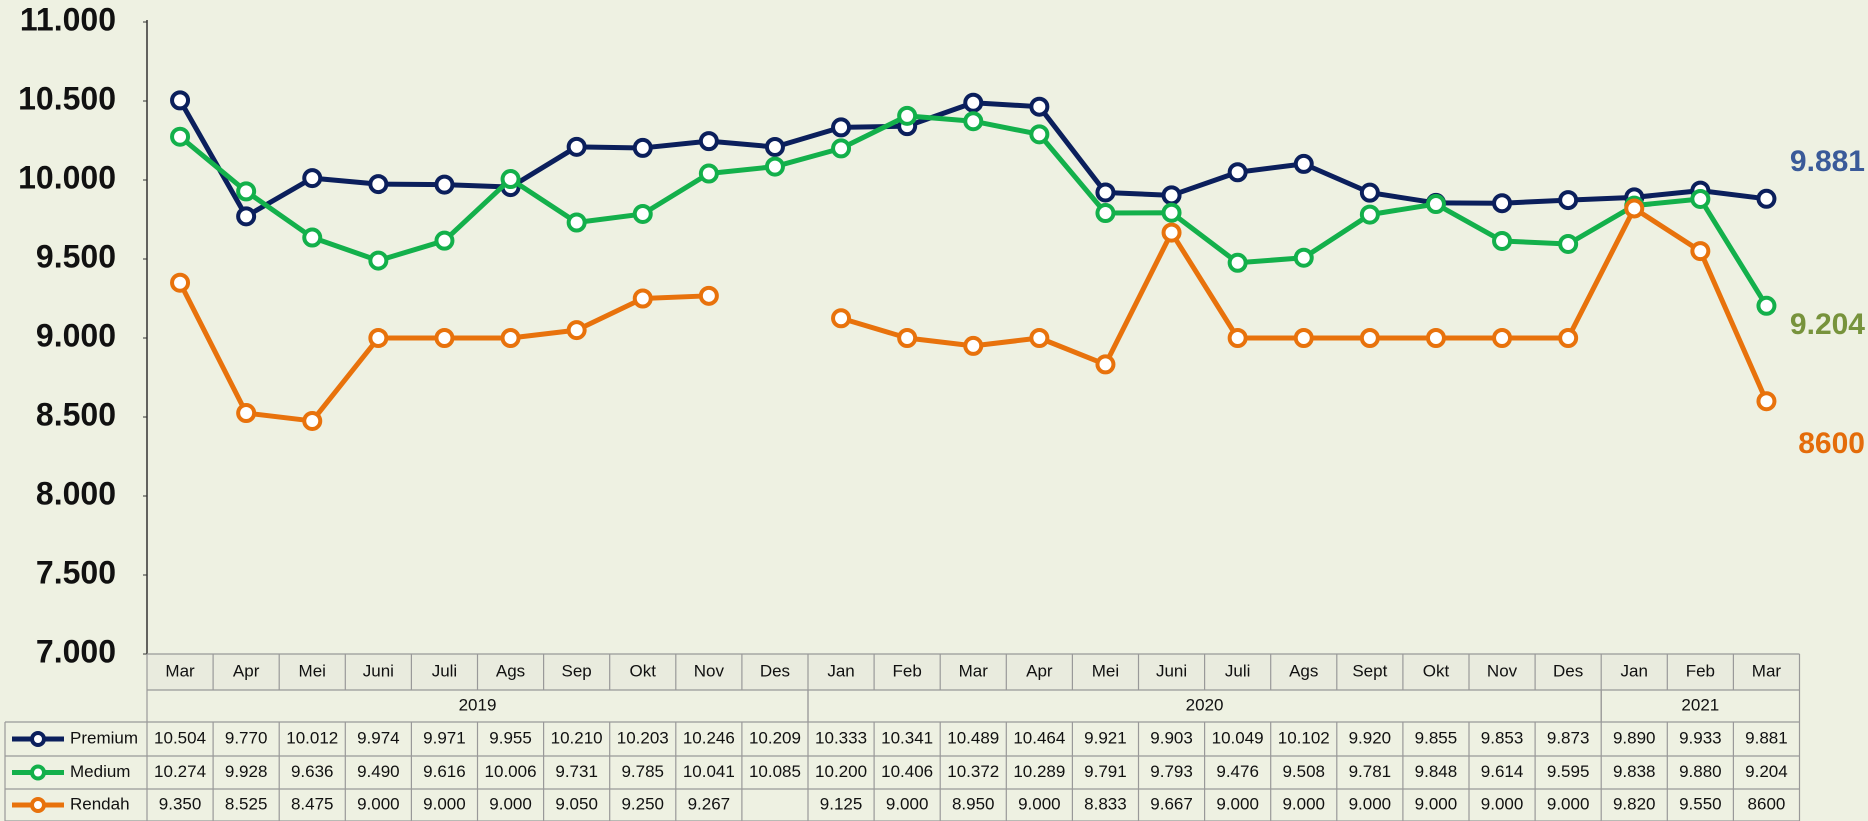 This screenshot has height=821, width=1868. I want to click on value-label: 10.372, so click(973, 771).